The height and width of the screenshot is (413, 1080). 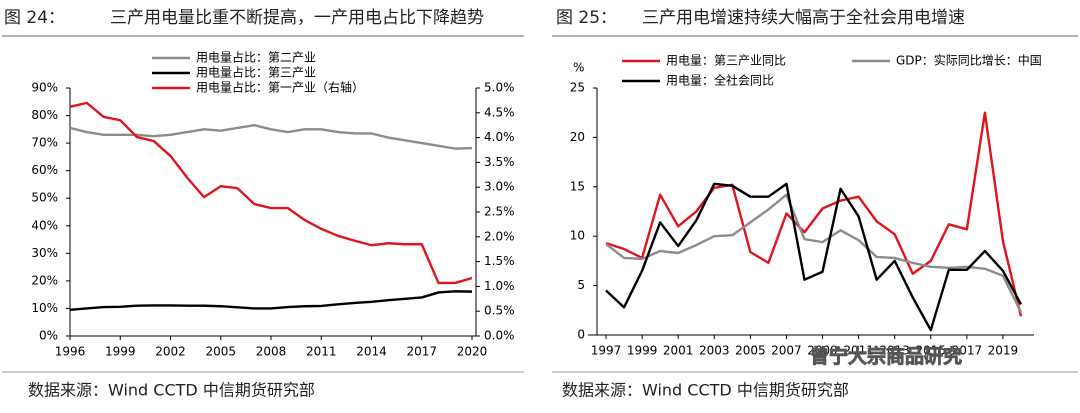 I want to click on y2-tick-label: 1.0%, so click(x=499, y=286).